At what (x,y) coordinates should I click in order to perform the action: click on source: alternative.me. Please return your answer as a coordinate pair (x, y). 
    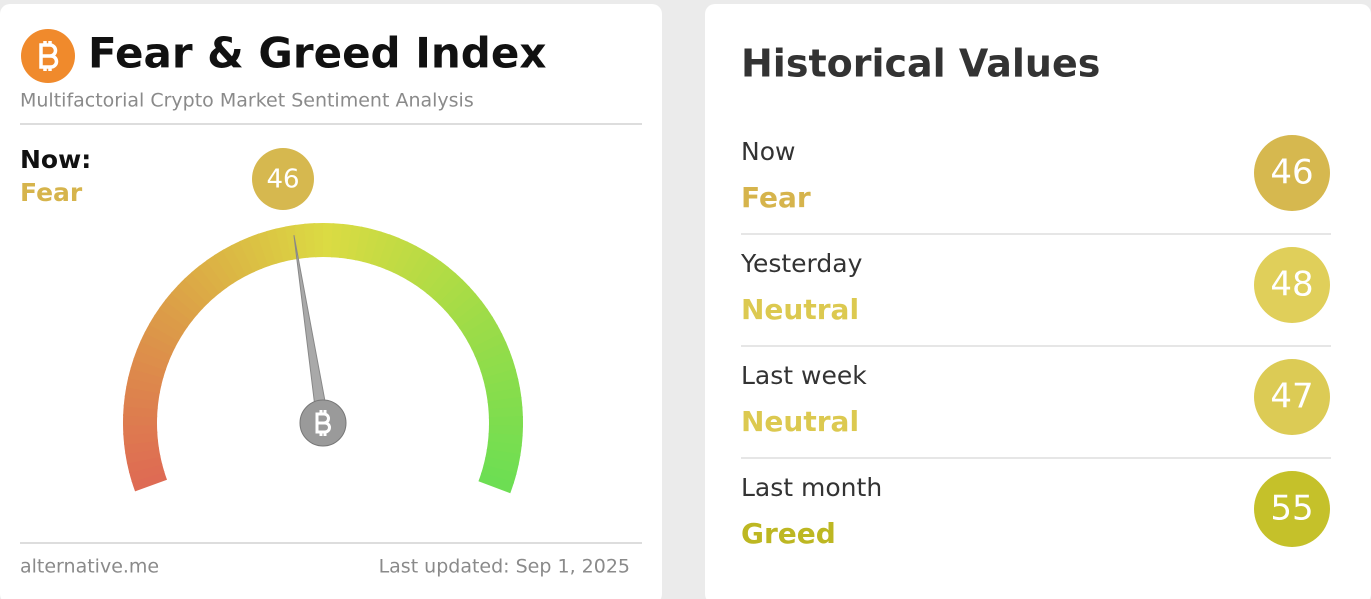
    Looking at the image, I should click on (89, 567).